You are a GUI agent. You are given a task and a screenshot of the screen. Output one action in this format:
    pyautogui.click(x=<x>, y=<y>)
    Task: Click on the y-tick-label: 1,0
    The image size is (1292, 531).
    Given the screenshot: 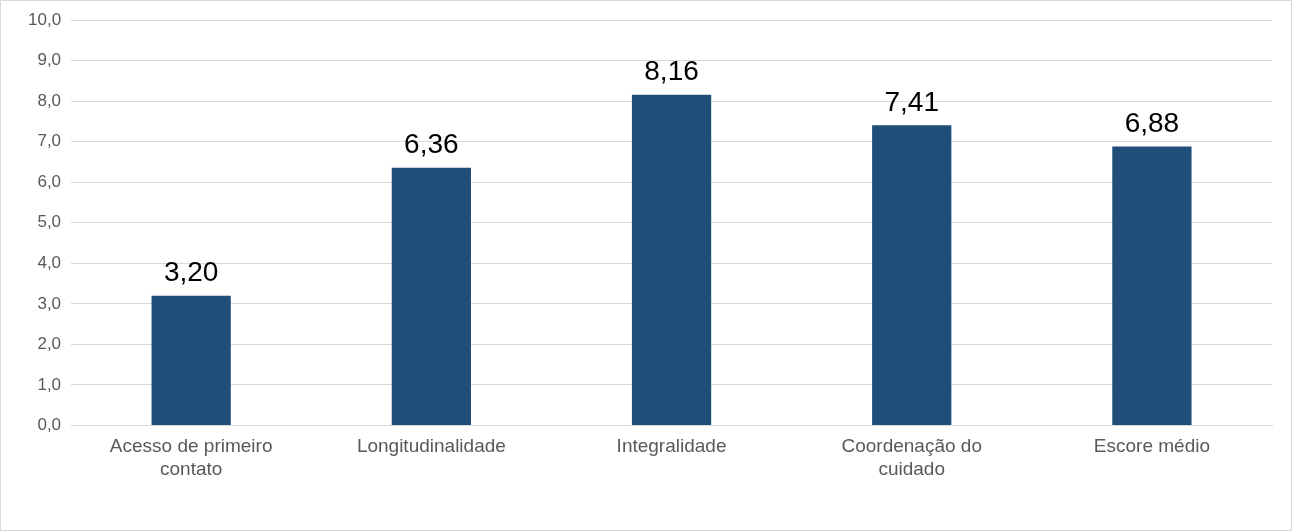 What is the action you would take?
    pyautogui.click(x=49, y=384)
    